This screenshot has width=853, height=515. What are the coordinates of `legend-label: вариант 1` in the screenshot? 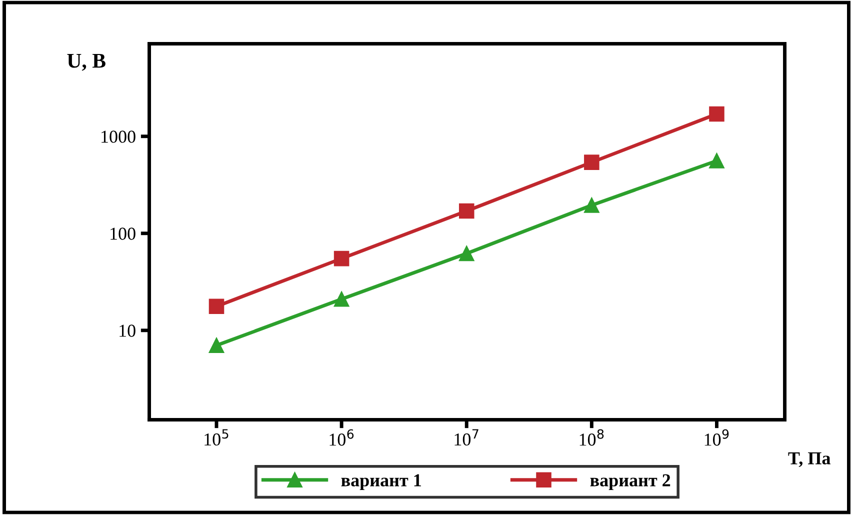 It's located at (381, 482).